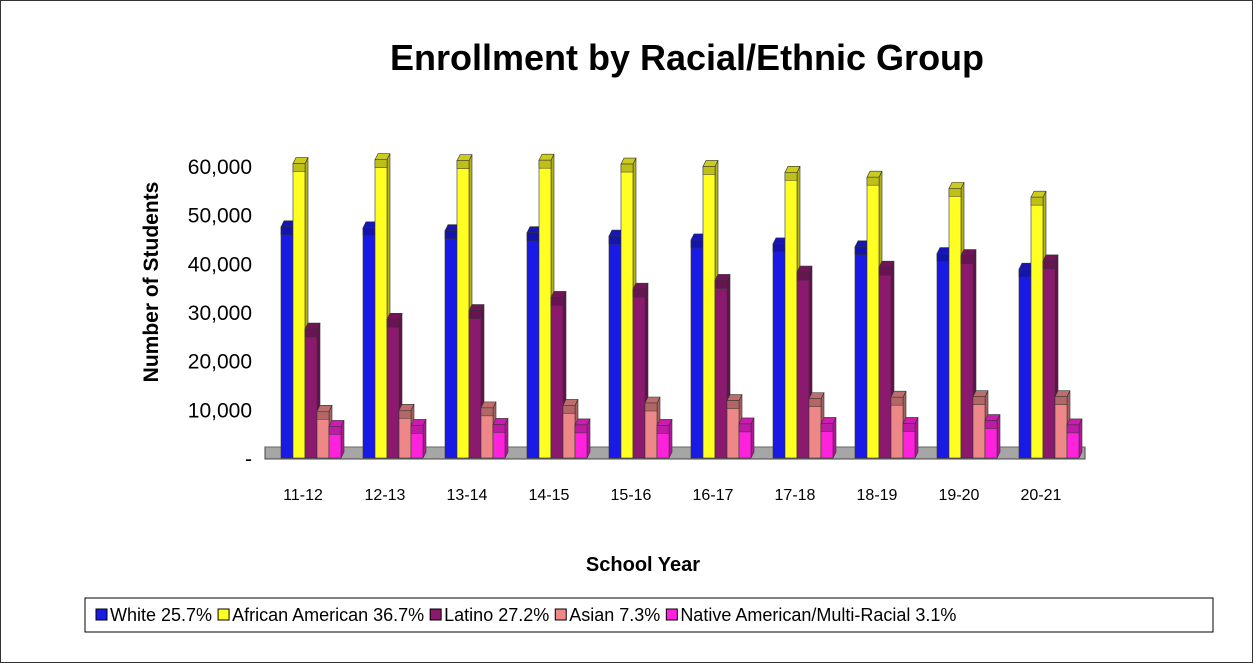  What do you see at coordinates (328, 615) in the screenshot?
I see `legend-label: African American 36.7%` at bounding box center [328, 615].